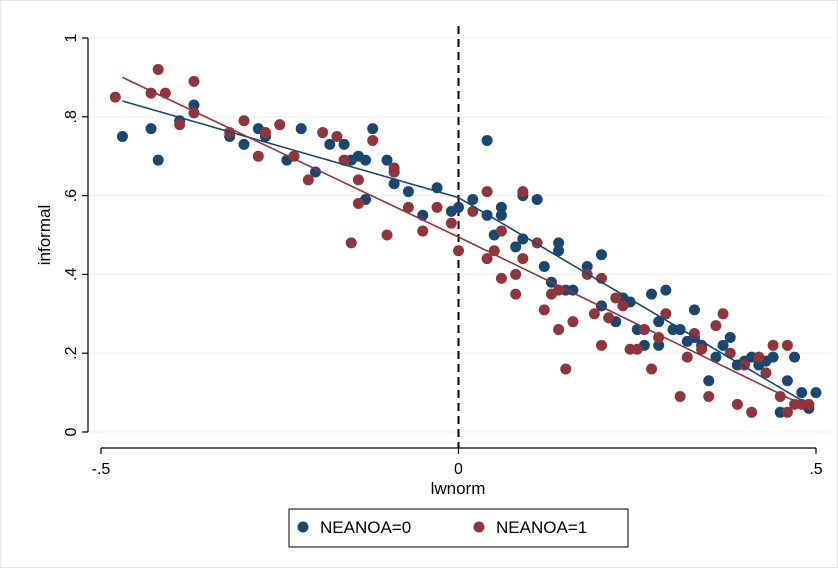 The height and width of the screenshot is (573, 838). Describe the element at coordinates (458, 488) in the screenshot. I see `x-axis-label: lwnorm` at that location.